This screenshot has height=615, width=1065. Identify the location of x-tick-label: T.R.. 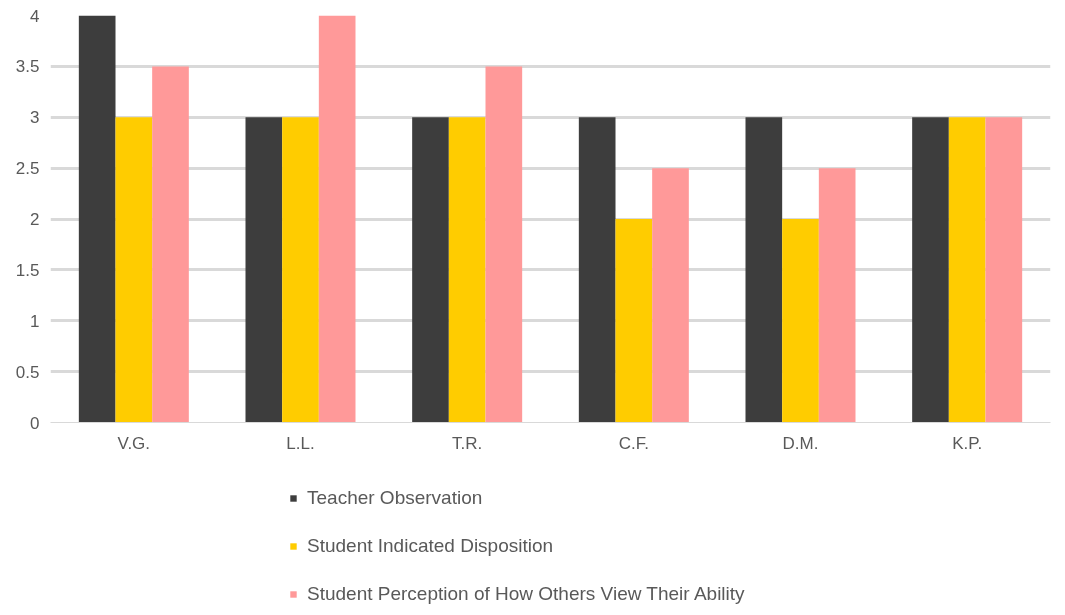
(467, 443).